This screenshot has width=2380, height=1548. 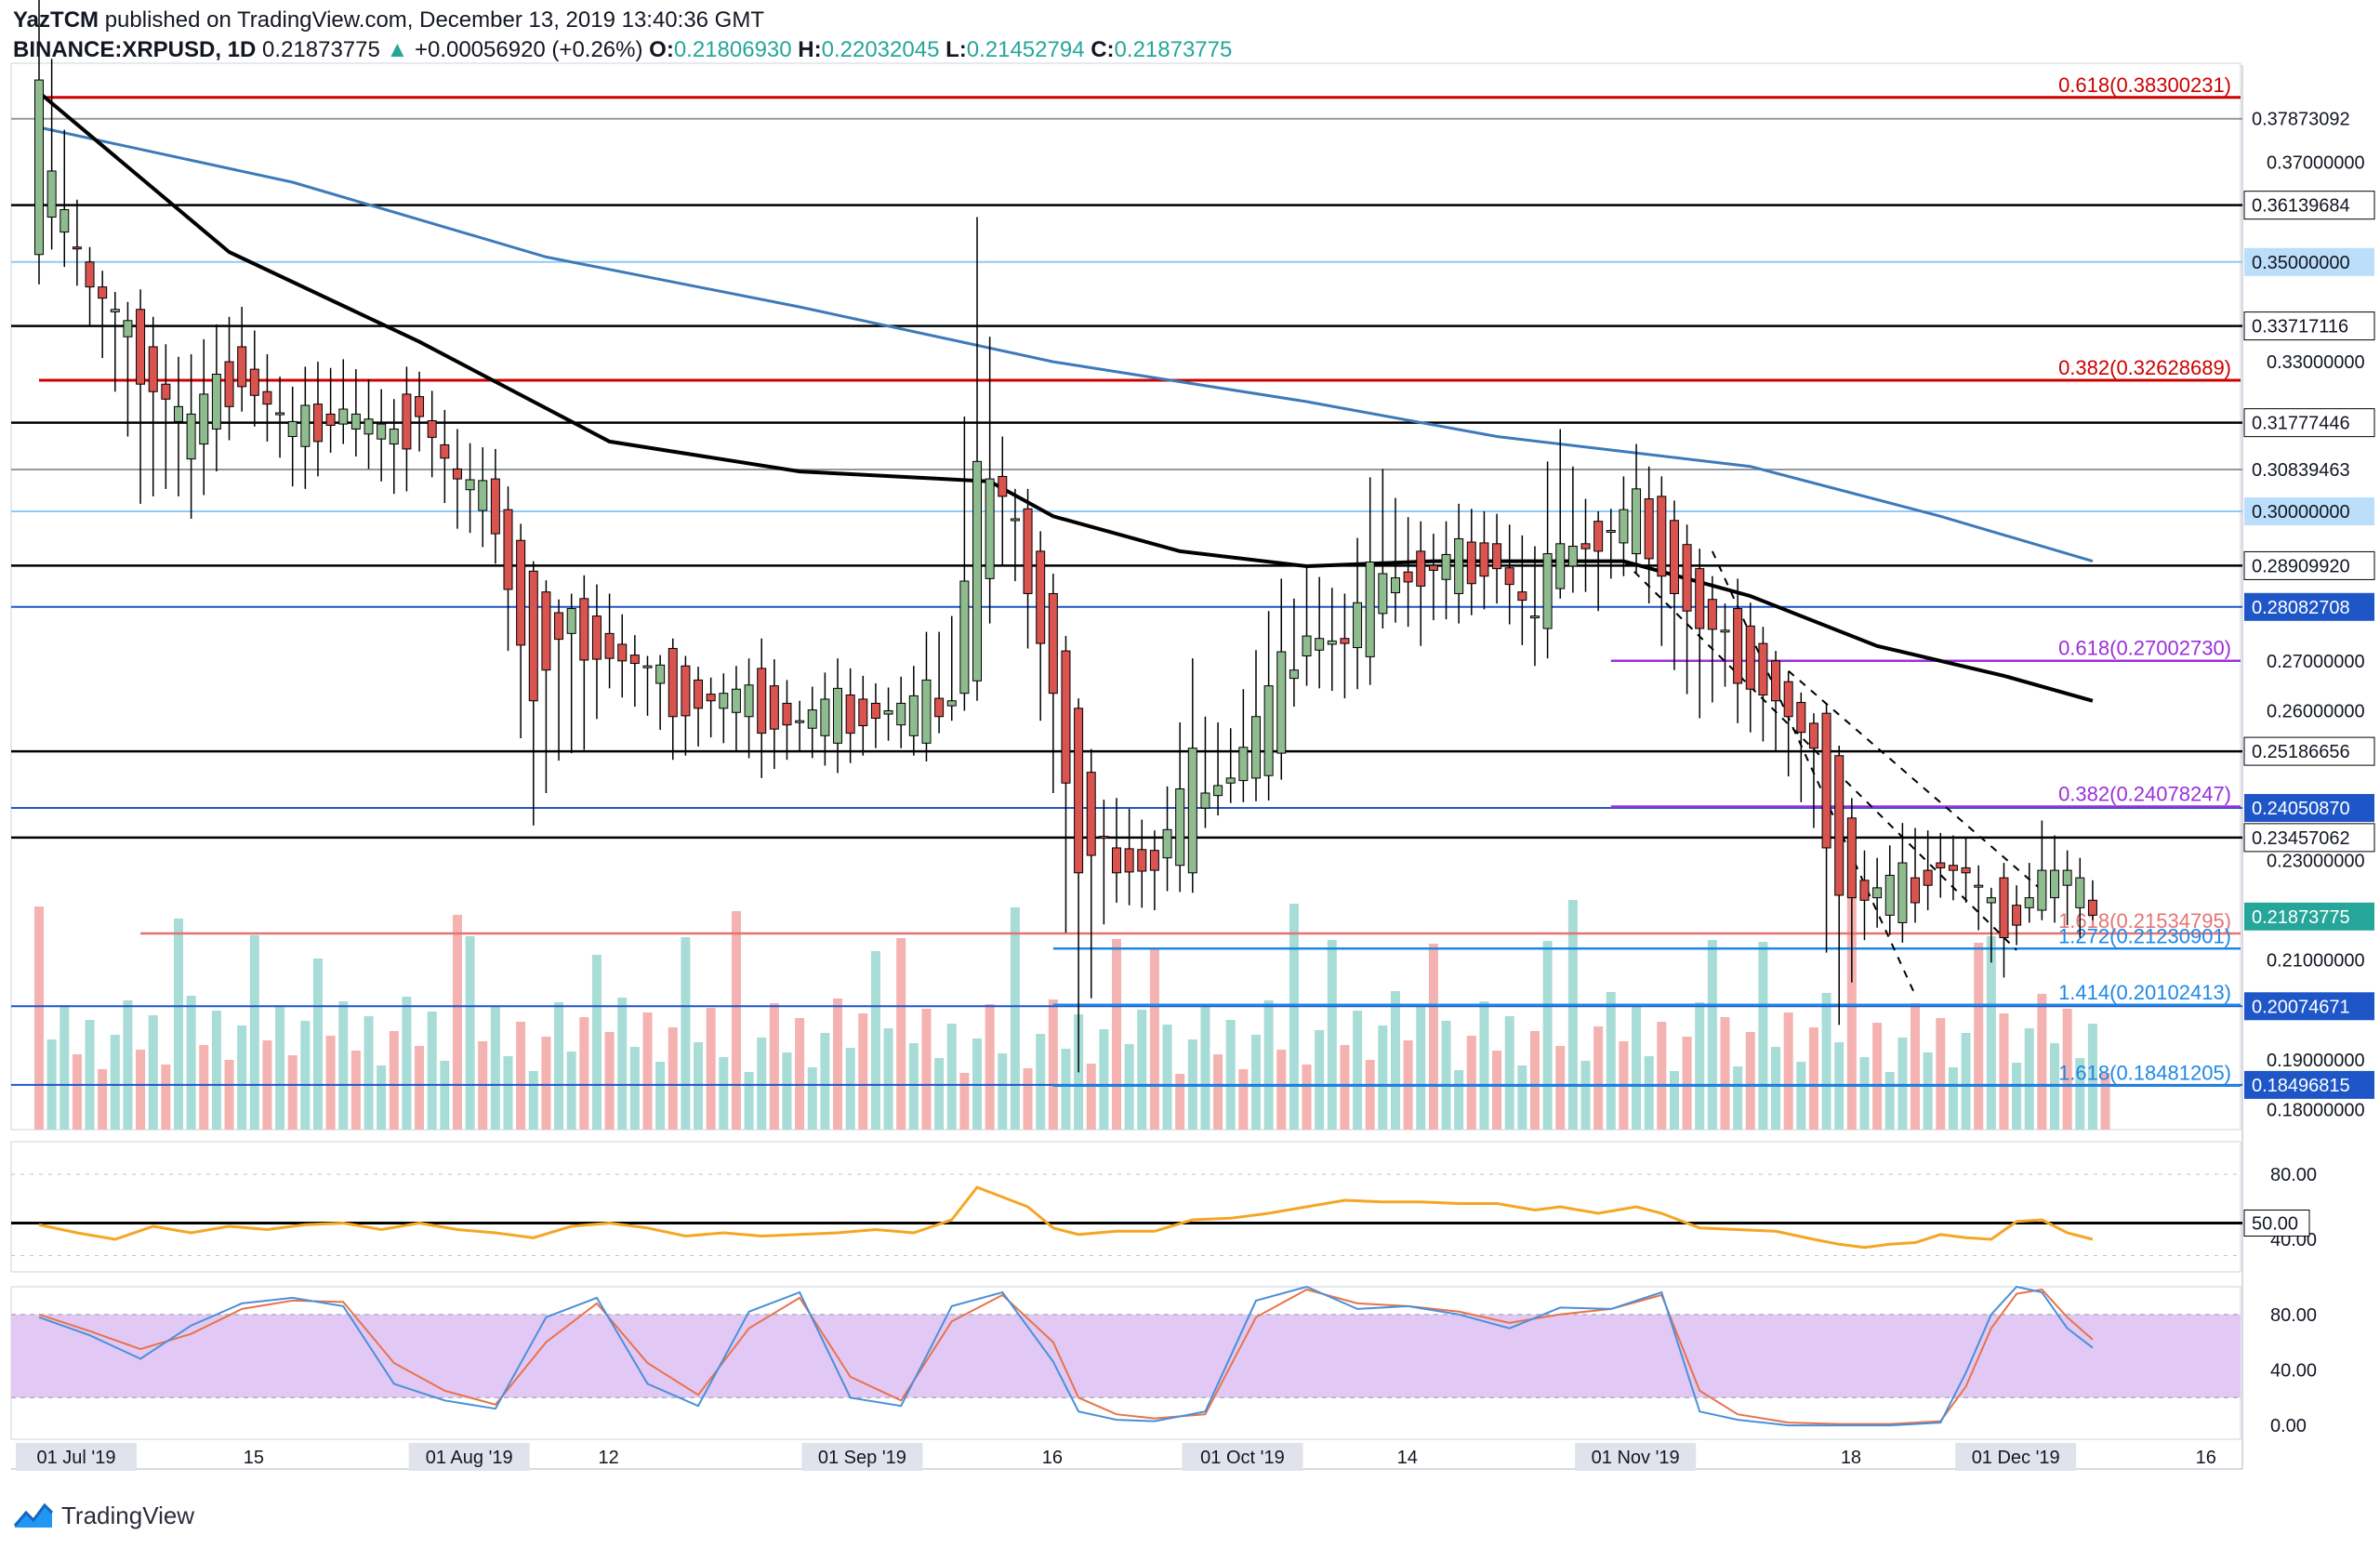 I want to click on price-level-tag-text: 0.37873092, so click(x=2301, y=120).